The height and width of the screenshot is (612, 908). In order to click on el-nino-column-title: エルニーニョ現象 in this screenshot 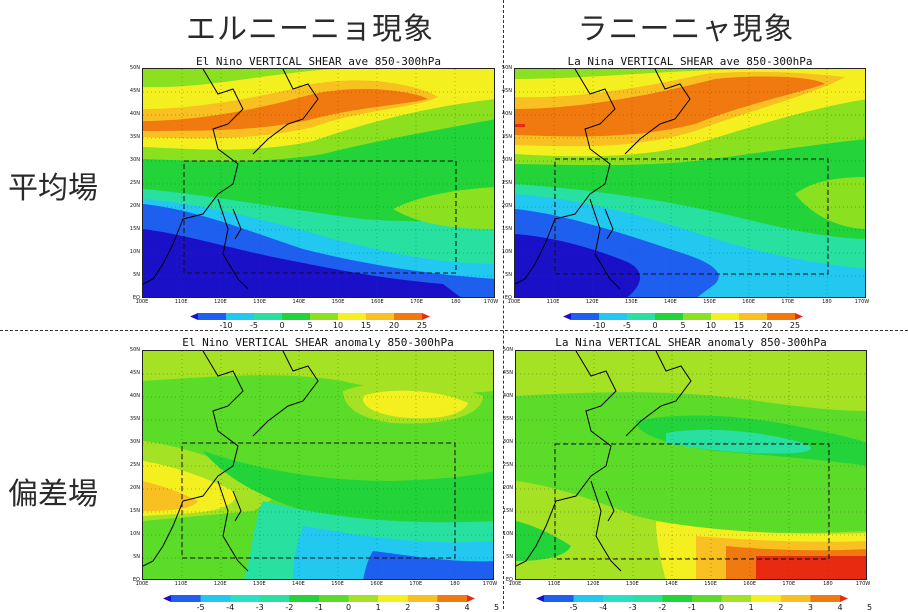, I will do `click(310, 29)`.